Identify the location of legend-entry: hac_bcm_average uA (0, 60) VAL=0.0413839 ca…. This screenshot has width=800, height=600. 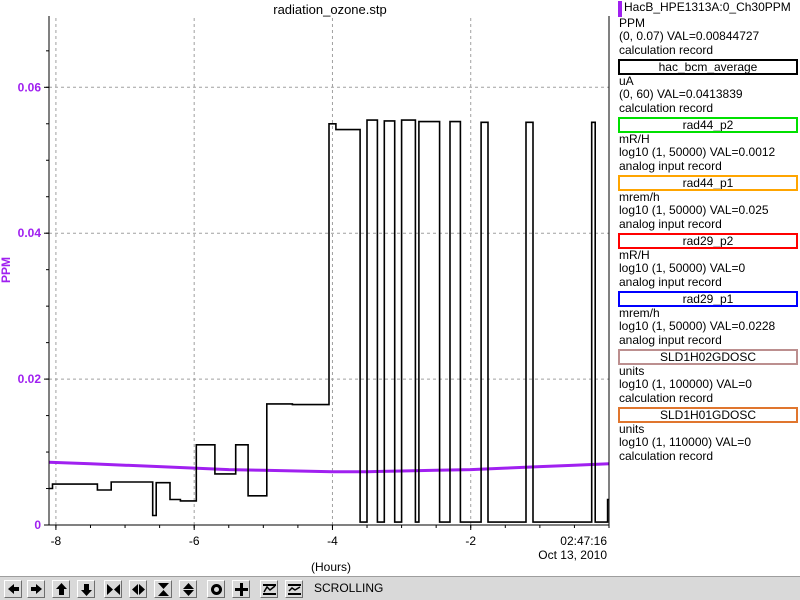
(707, 87).